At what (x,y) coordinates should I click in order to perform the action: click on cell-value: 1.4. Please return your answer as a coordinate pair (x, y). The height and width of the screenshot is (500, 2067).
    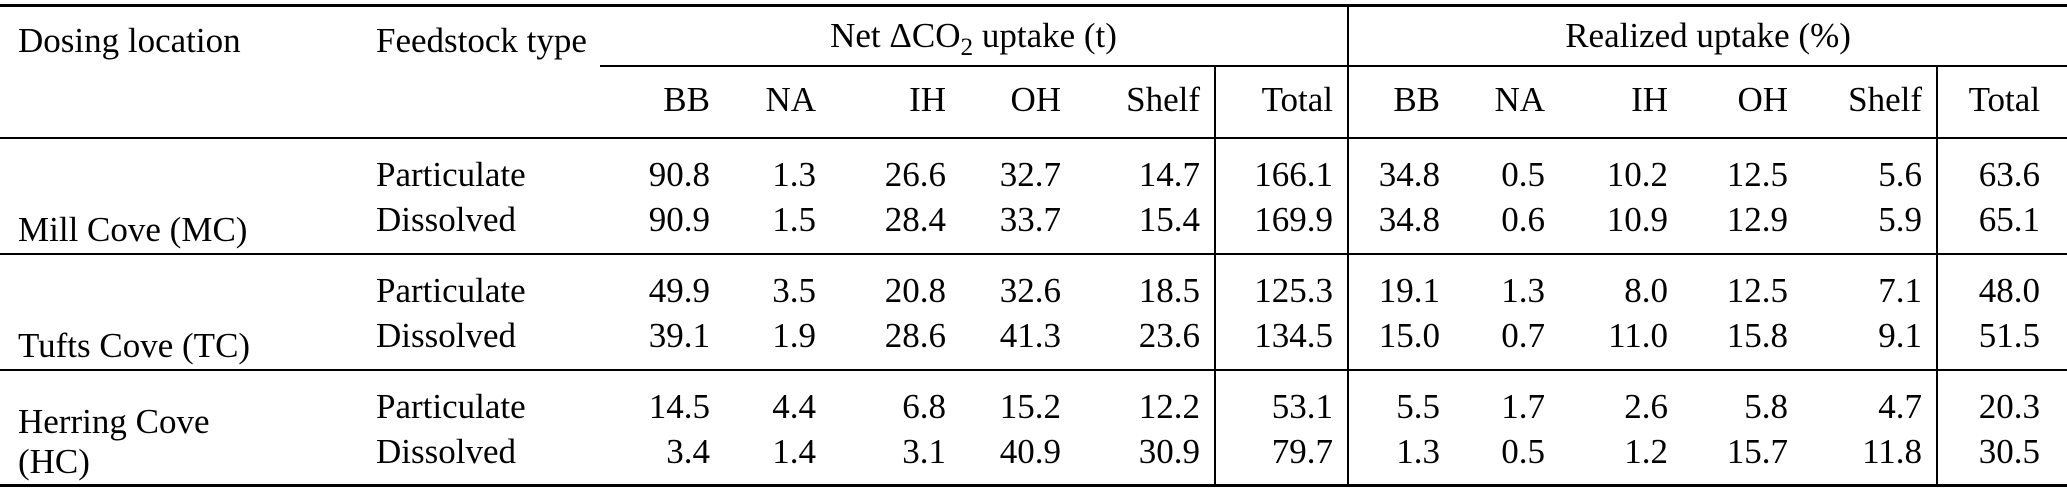
    Looking at the image, I should click on (794, 451).